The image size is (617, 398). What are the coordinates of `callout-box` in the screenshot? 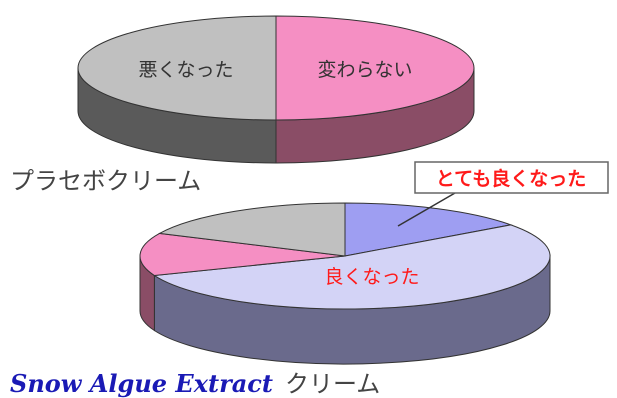 It's located at (511, 177).